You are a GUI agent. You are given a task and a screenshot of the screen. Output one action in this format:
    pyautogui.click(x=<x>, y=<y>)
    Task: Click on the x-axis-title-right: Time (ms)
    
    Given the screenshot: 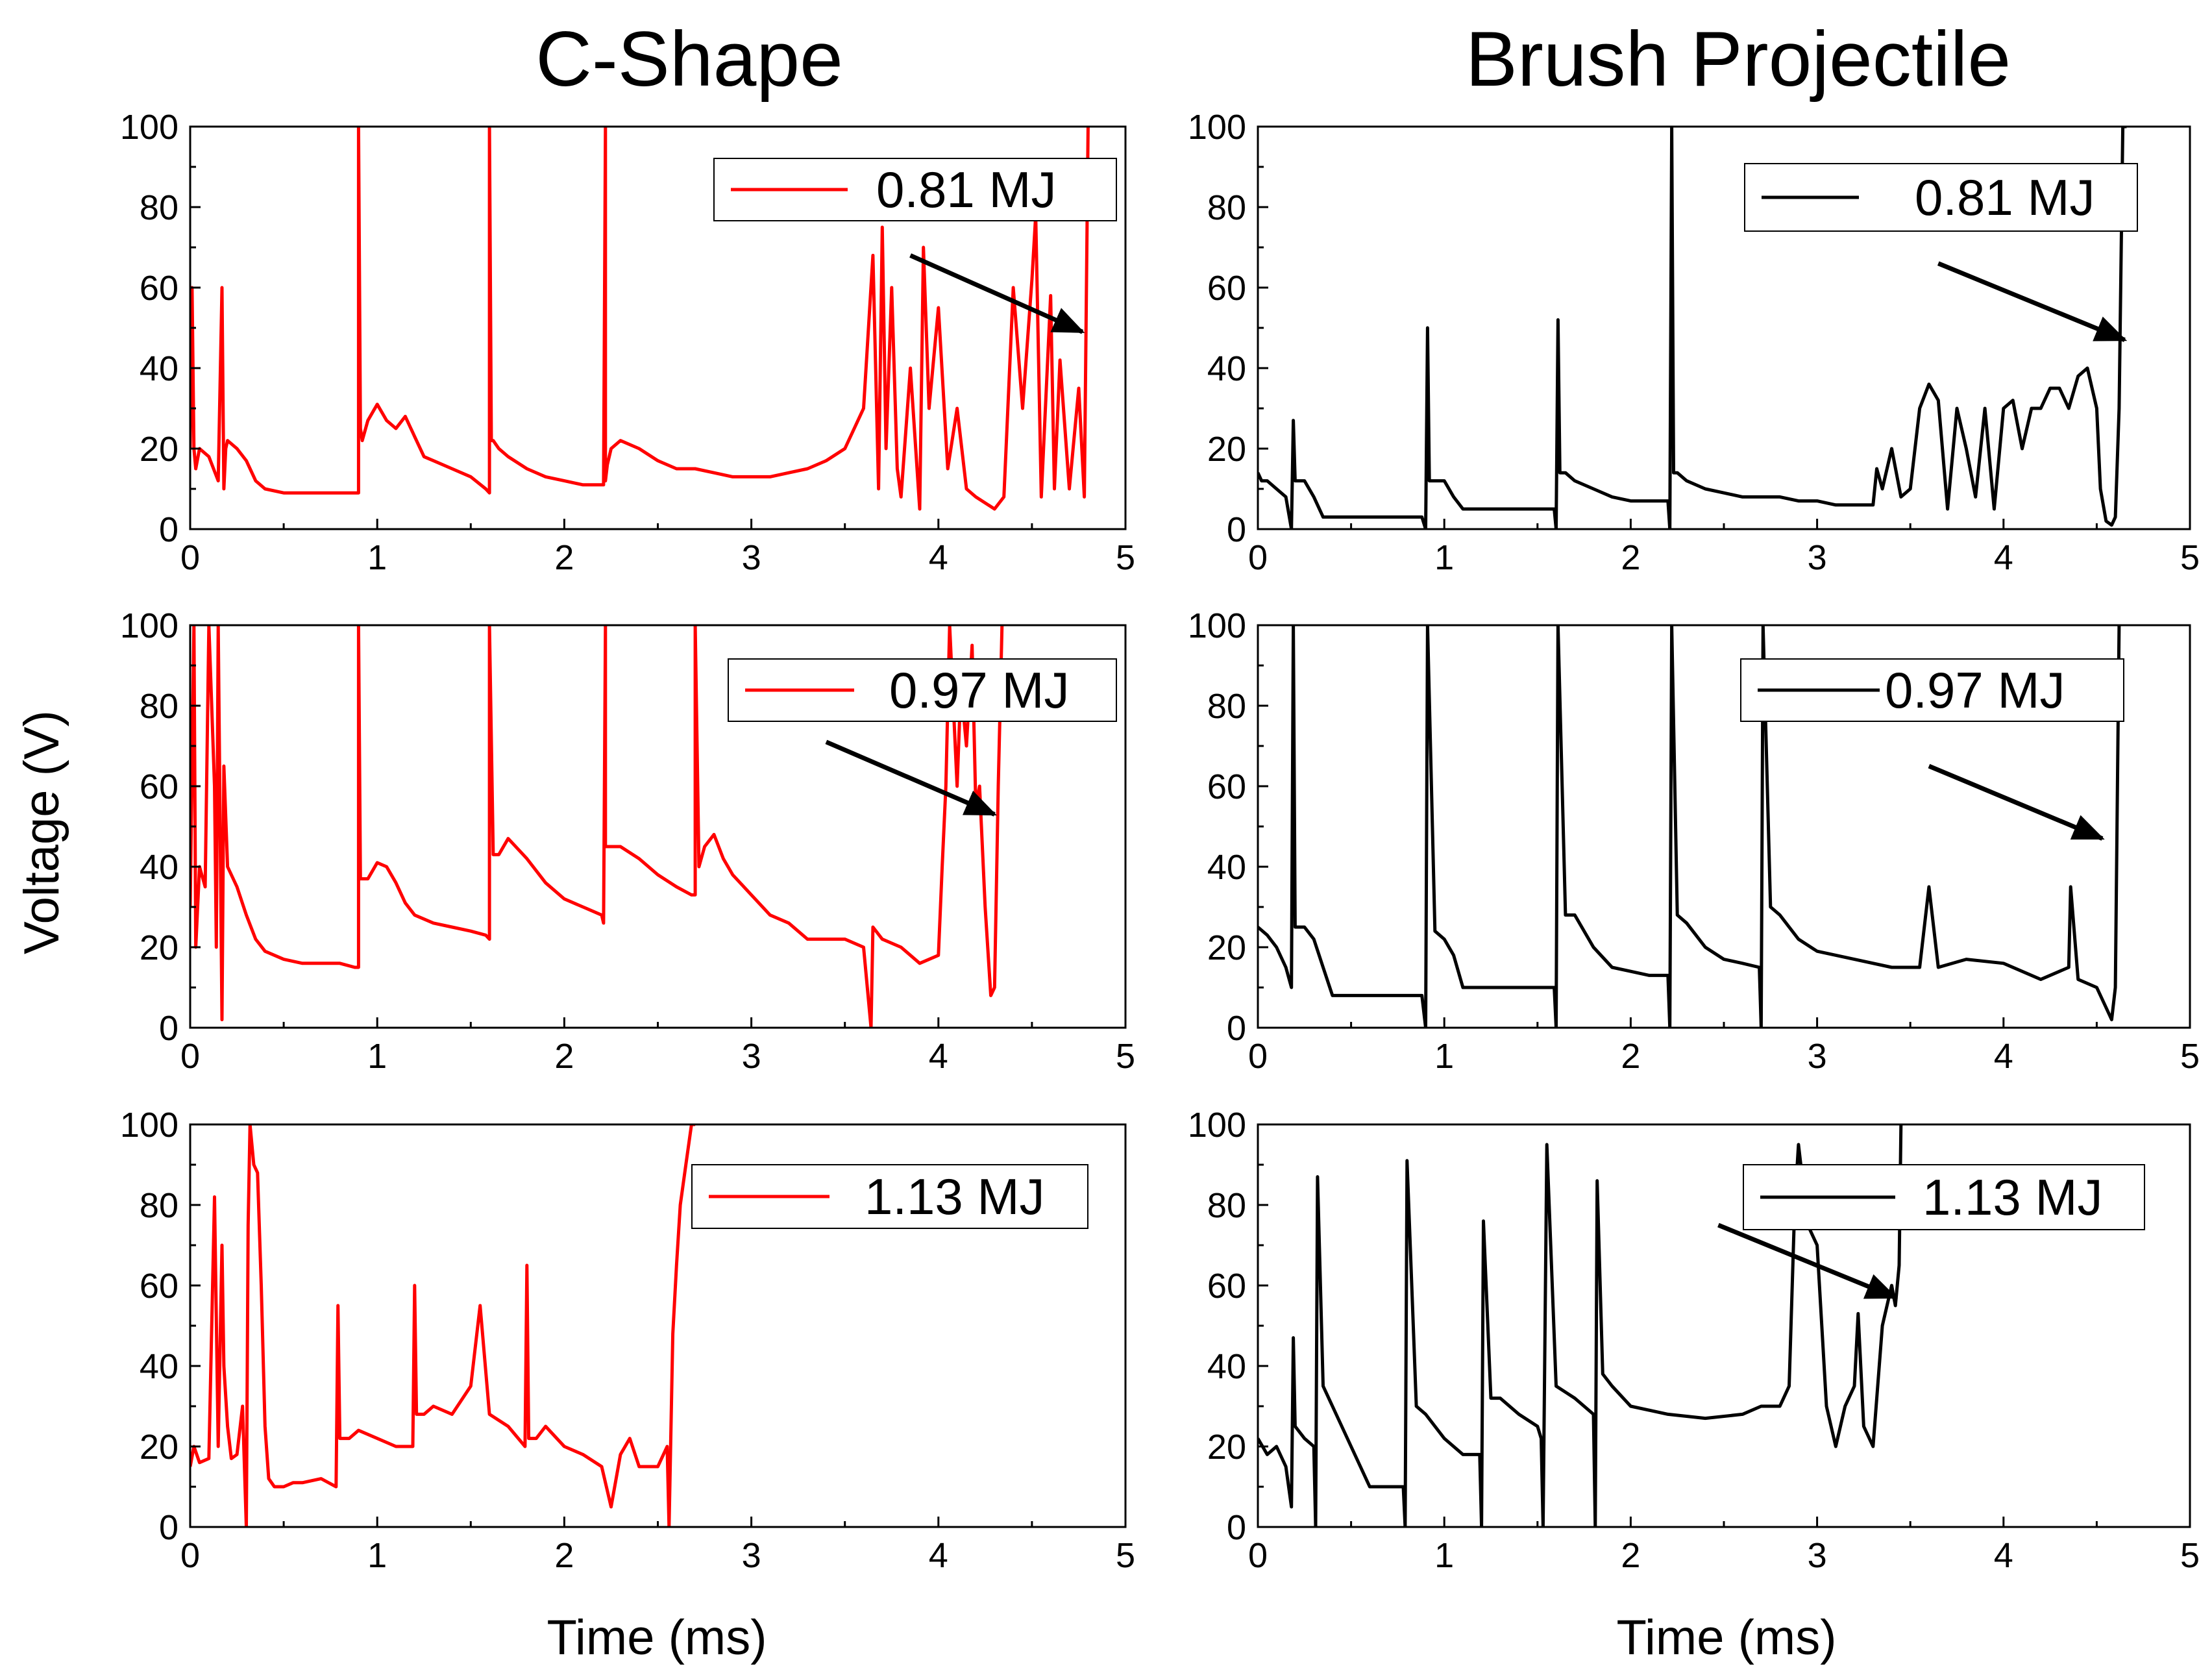 What is the action you would take?
    pyautogui.click(x=1726, y=1638)
    